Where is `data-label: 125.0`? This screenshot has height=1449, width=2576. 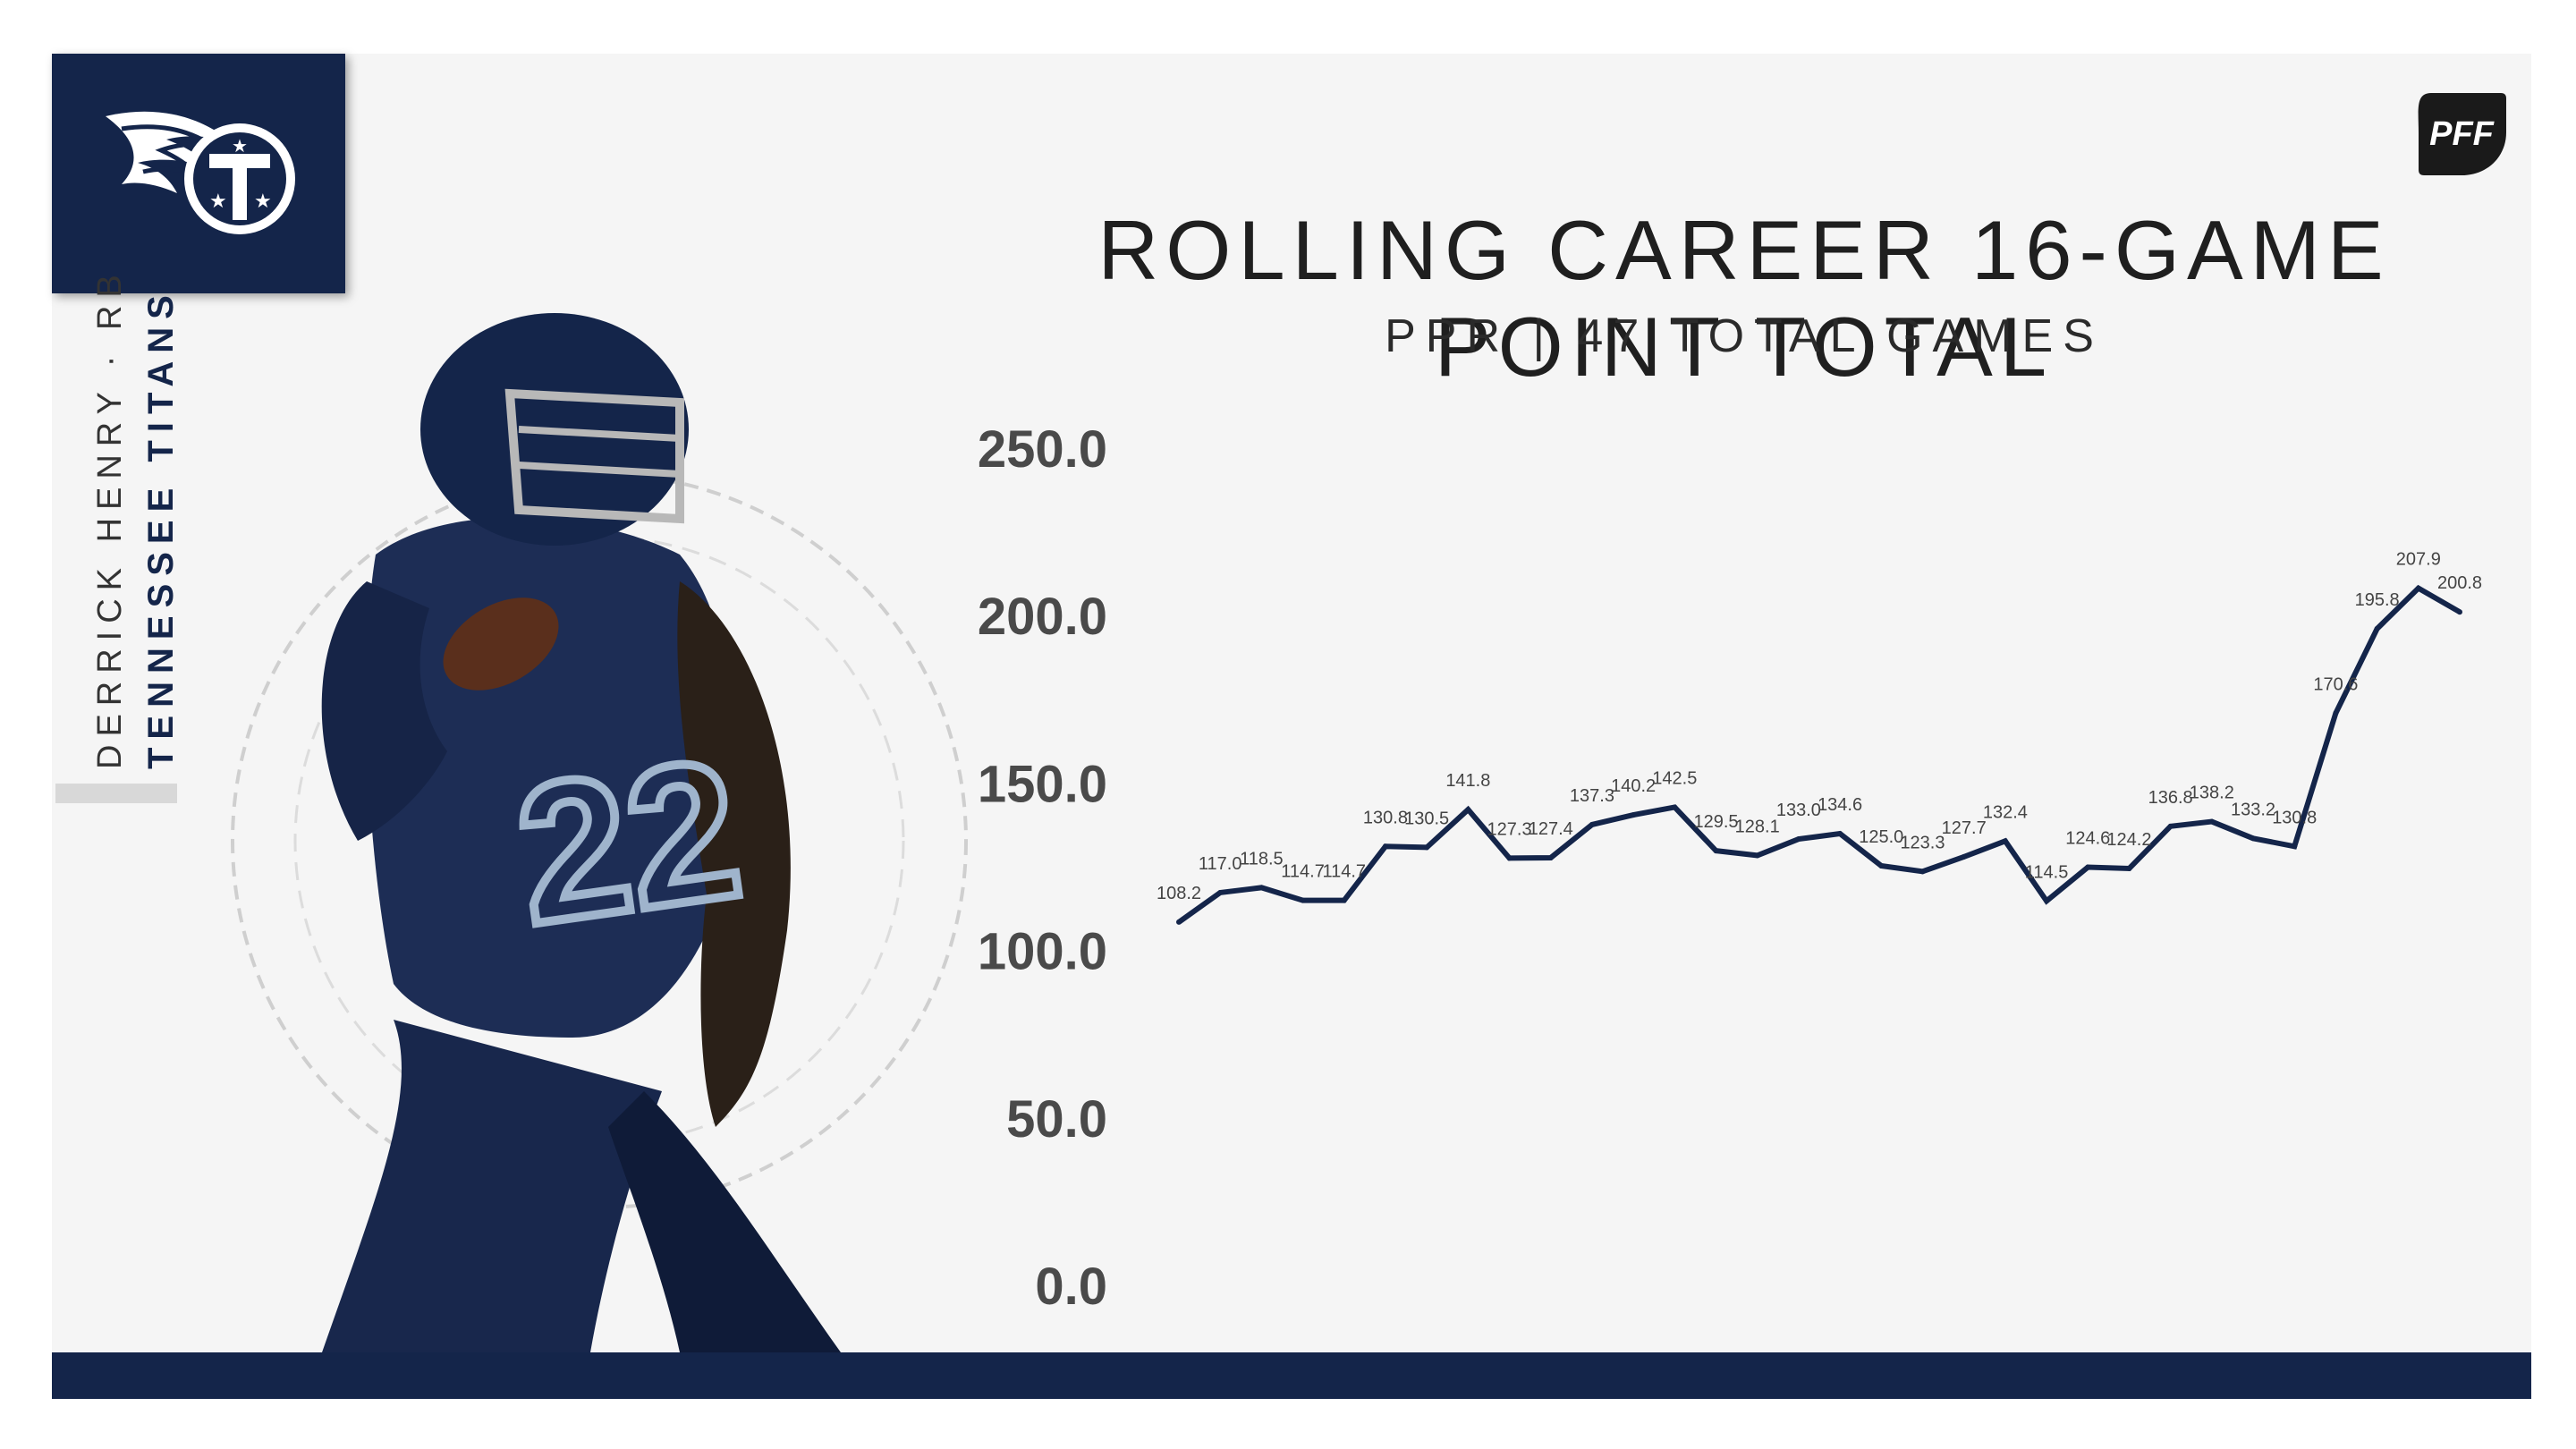 data-label: 125.0 is located at coordinates (1881, 837).